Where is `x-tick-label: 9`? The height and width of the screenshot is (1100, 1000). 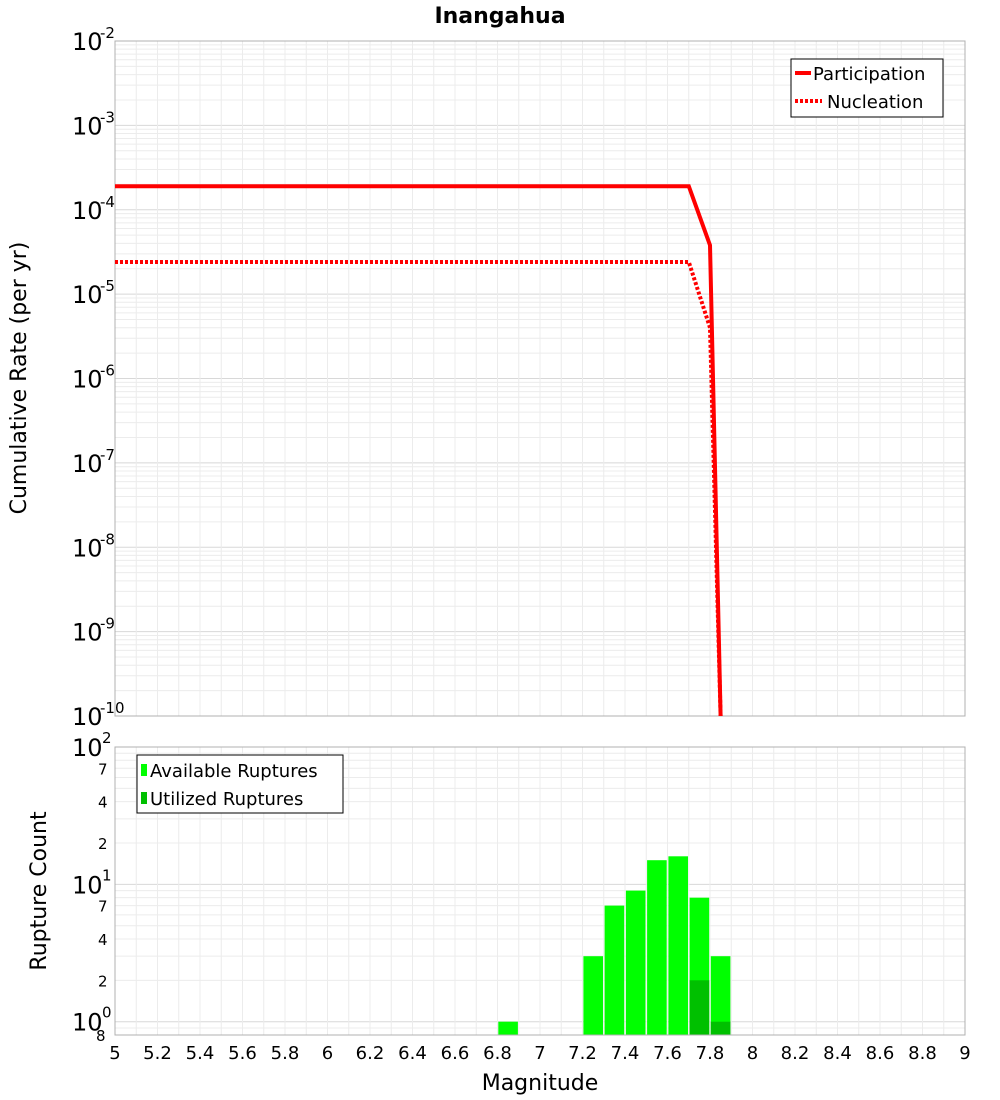 x-tick-label: 9 is located at coordinates (964, 1053).